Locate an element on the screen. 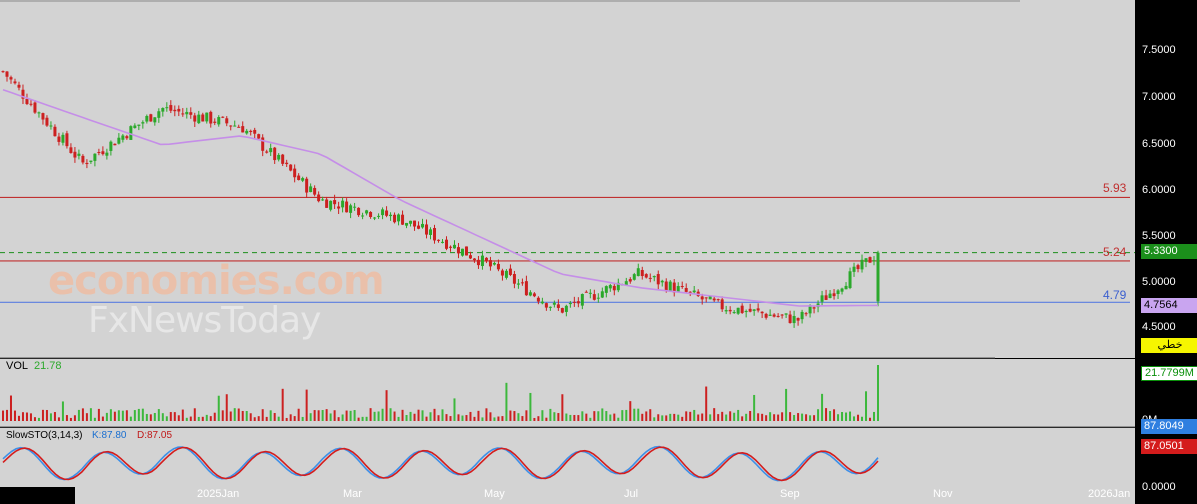  price-axis-label: 6.5000 is located at coordinates (1159, 144).